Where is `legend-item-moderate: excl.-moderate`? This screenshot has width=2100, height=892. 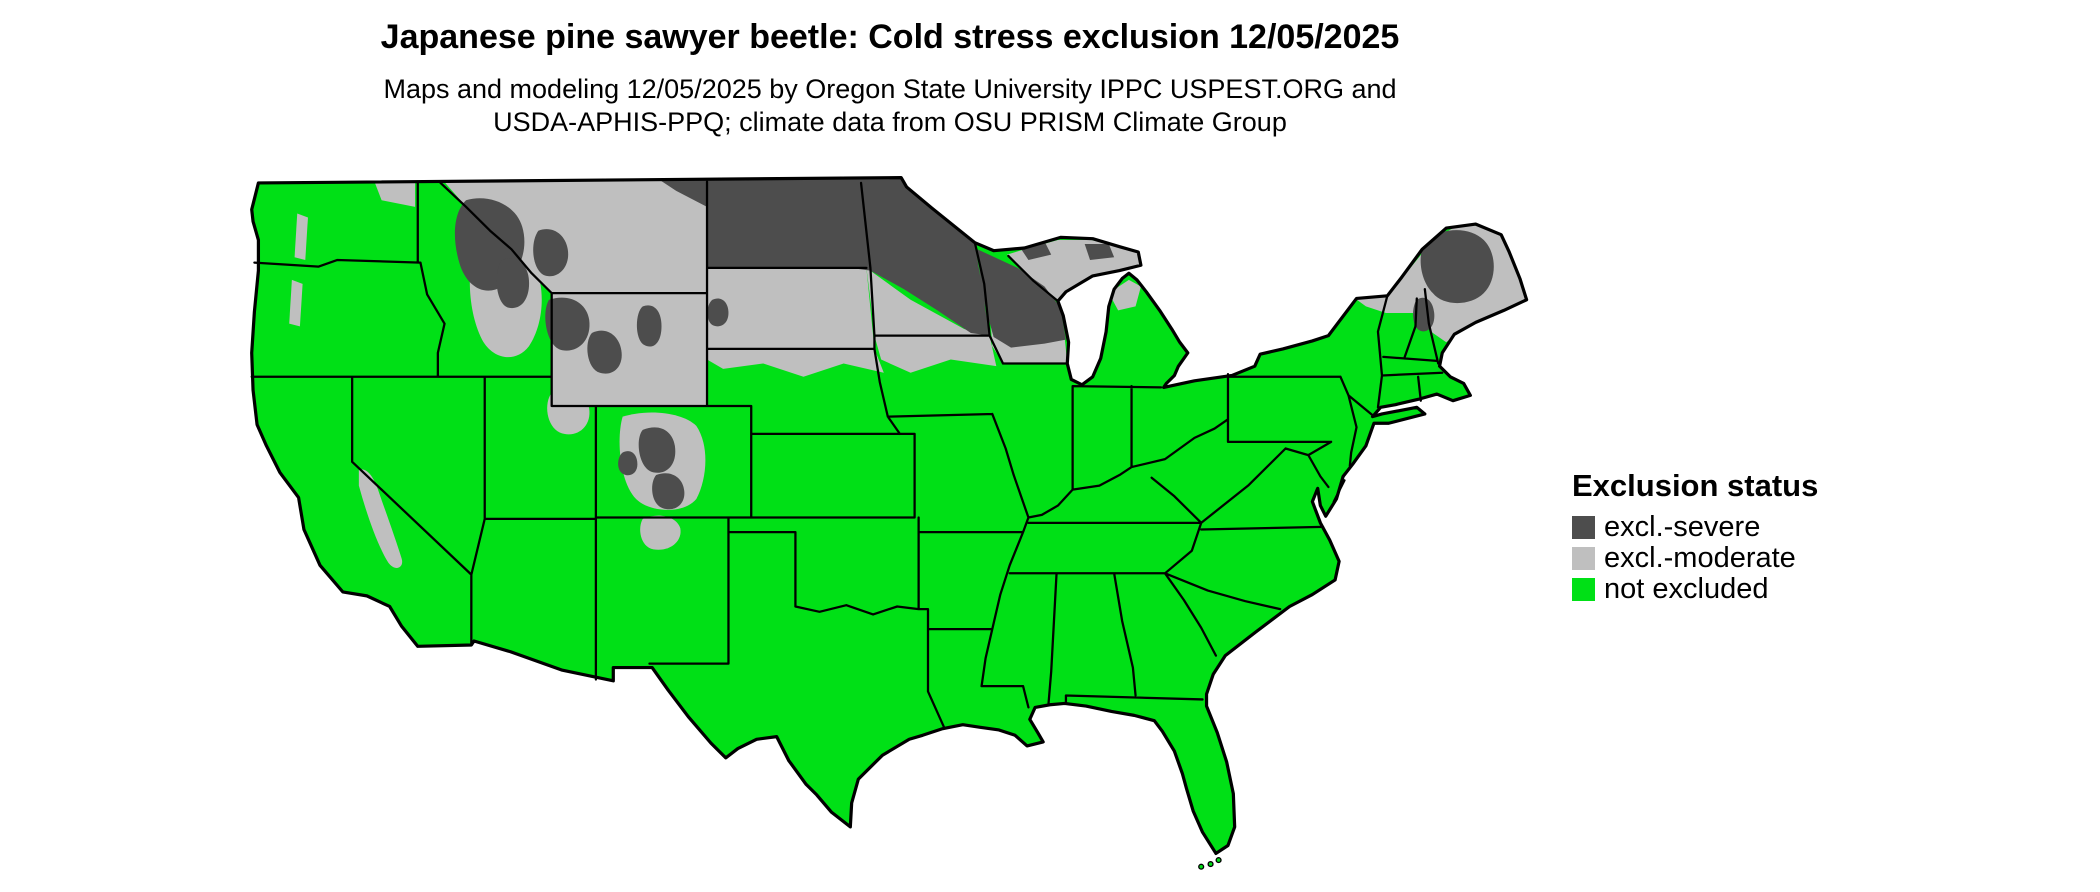 legend-item-moderate: excl.-moderate is located at coordinates (1695, 558).